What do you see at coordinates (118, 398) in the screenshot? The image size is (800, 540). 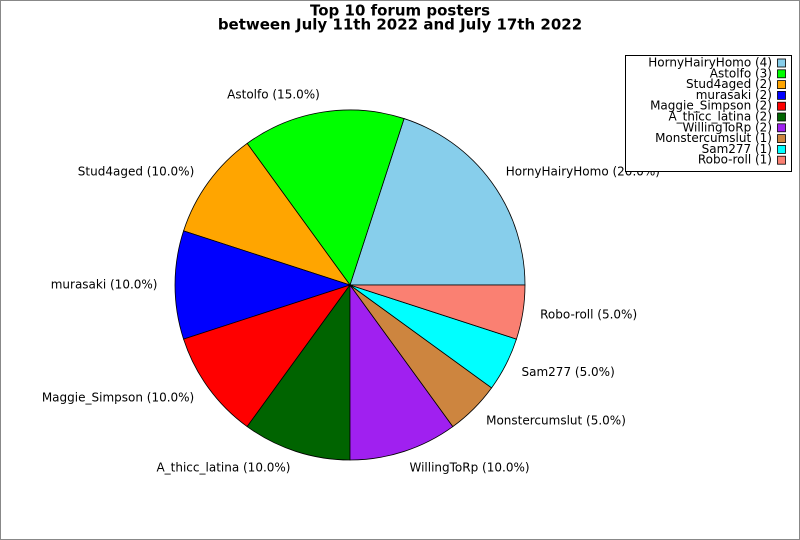 I see `slice-label: Maggie_Simpson (10.0%)` at bounding box center [118, 398].